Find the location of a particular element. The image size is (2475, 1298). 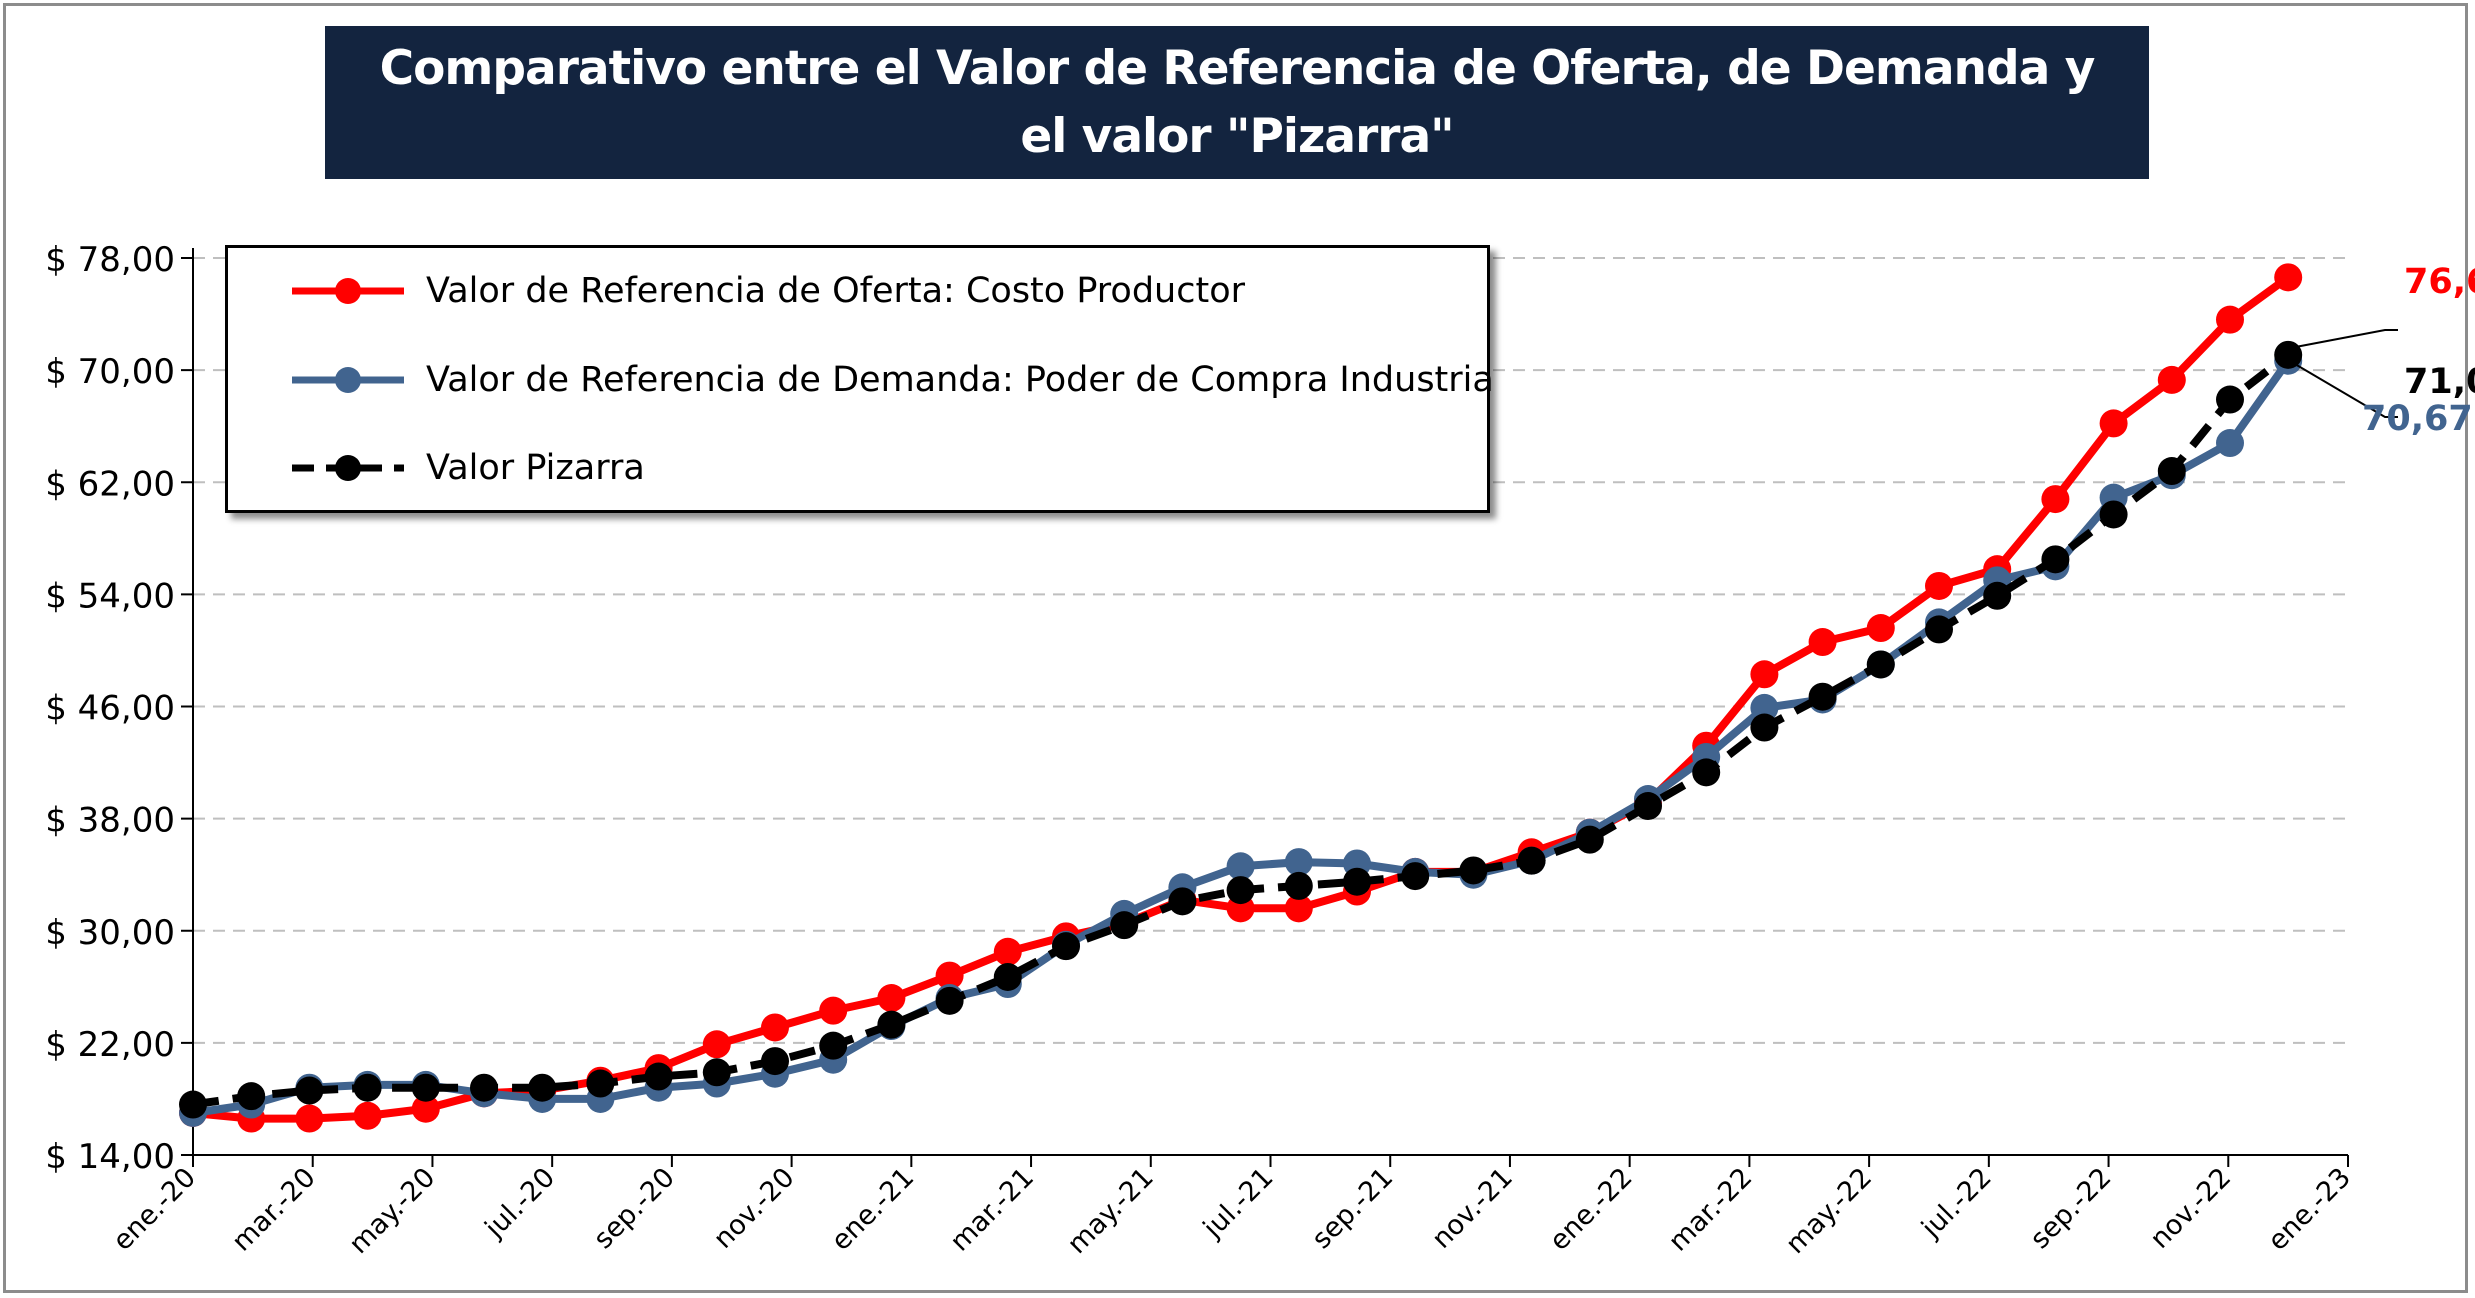

x-tick-label: nov.-21 is located at coordinates (1472, 1208).